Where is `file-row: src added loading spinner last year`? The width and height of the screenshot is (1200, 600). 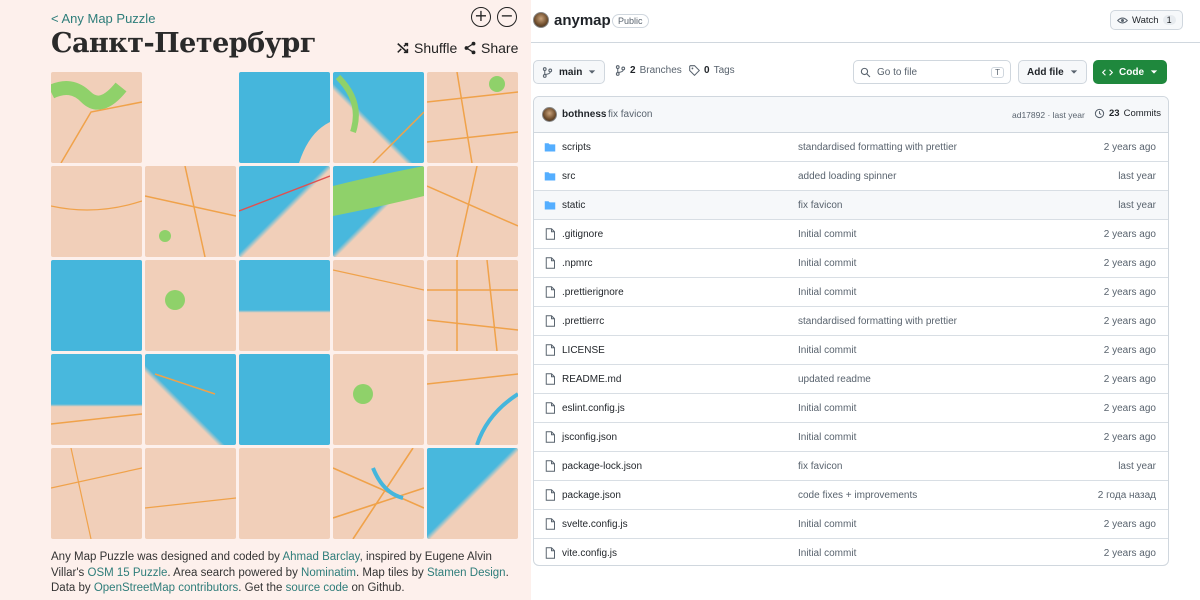 file-row: src added loading spinner last year is located at coordinates (851, 176).